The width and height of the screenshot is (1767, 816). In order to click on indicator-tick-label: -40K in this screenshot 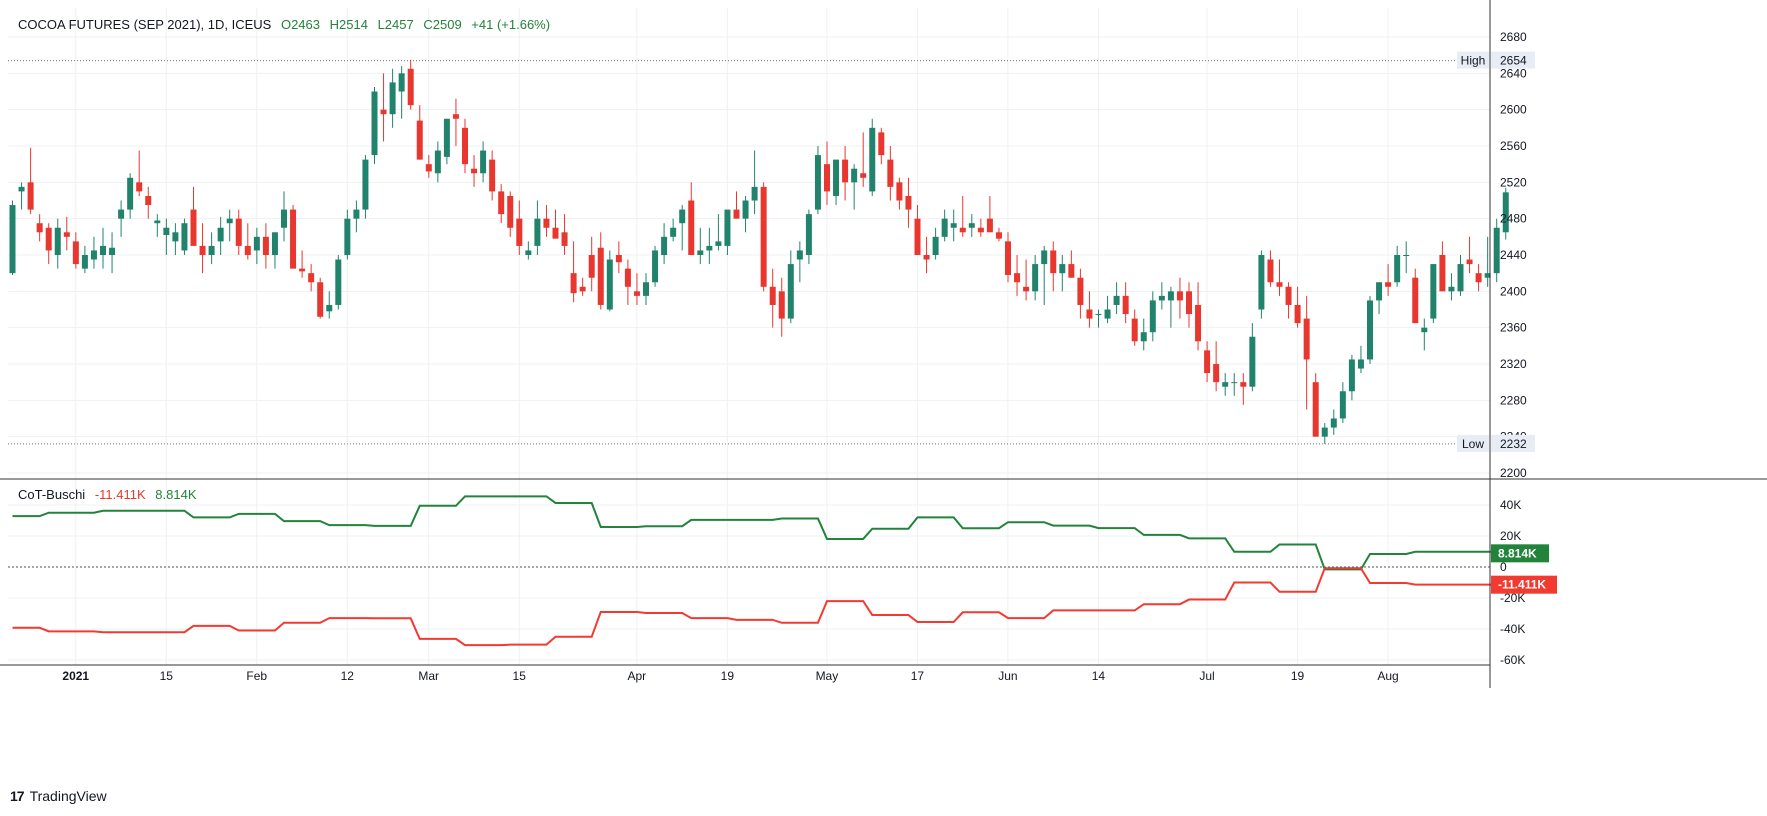, I will do `click(1512, 629)`.